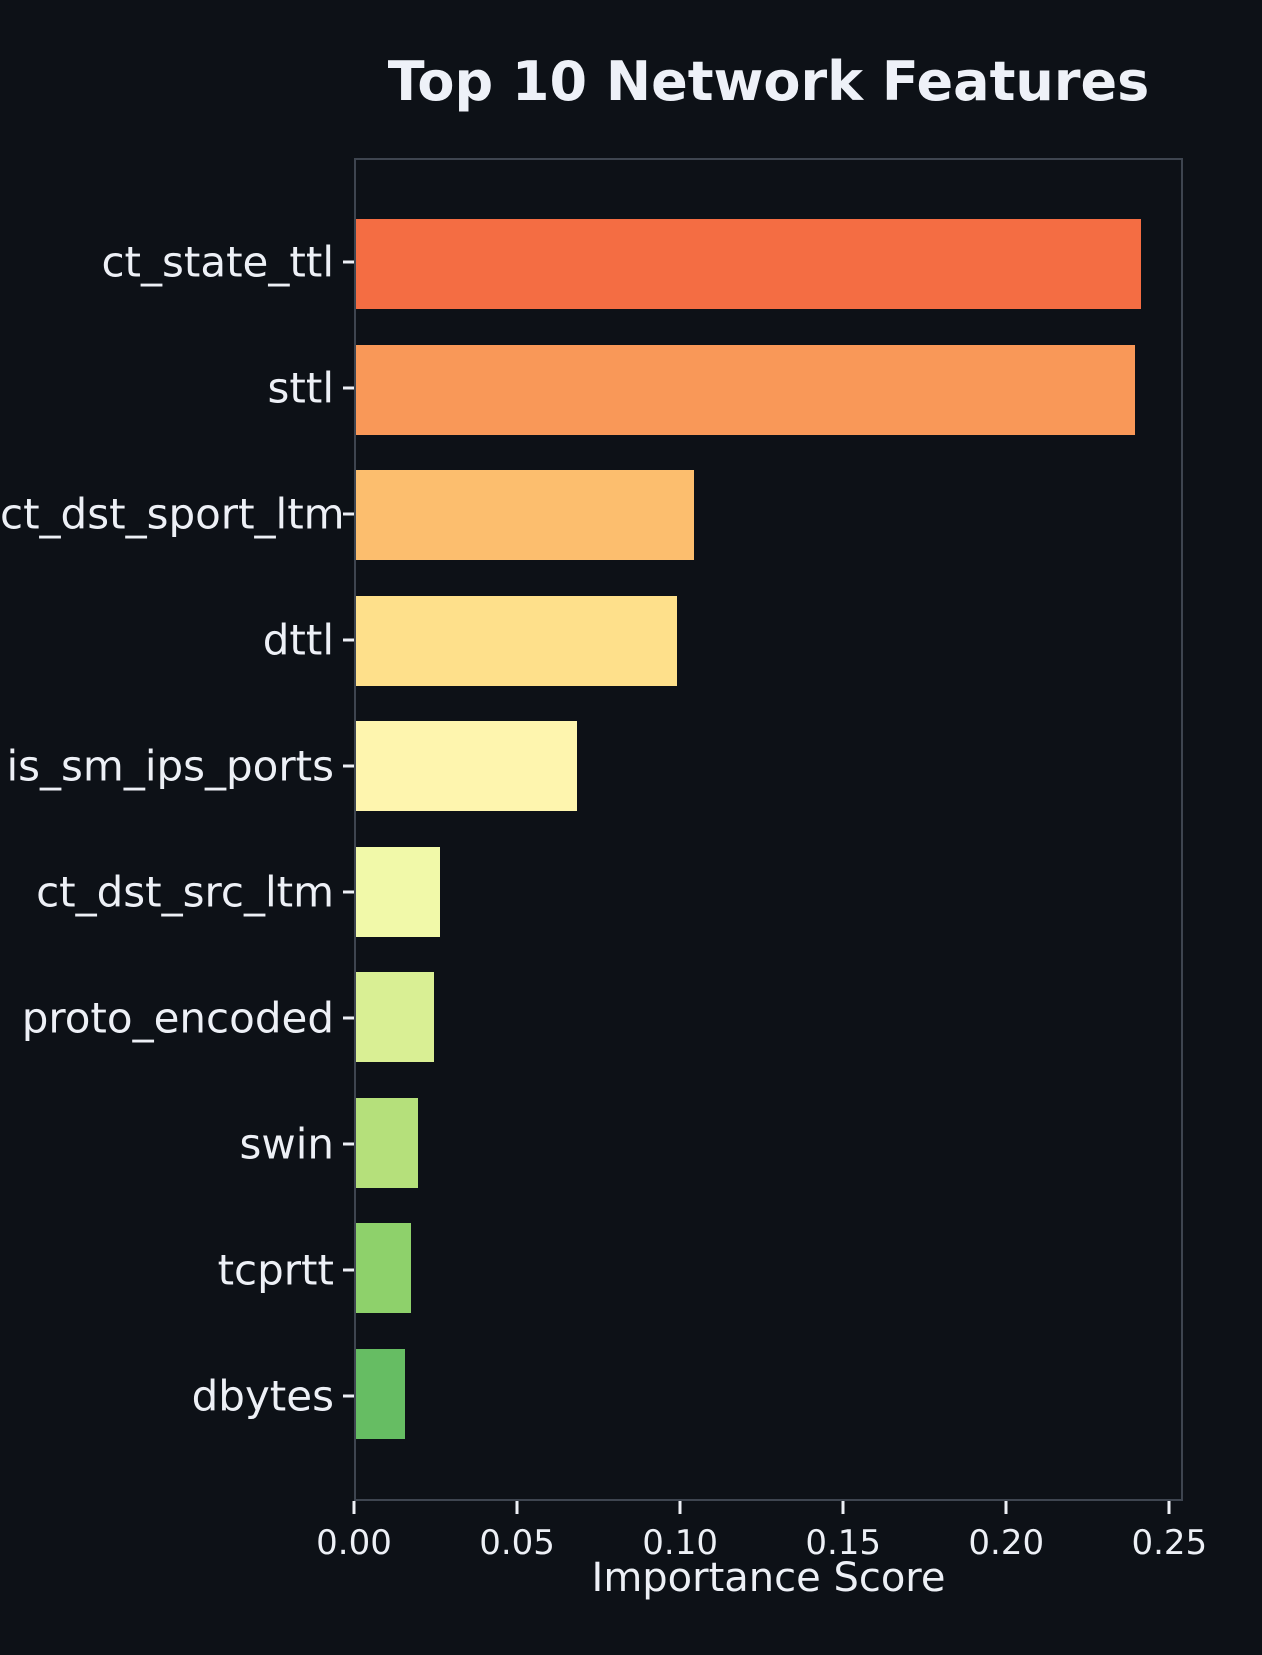 The image size is (1262, 1655). I want to click on y-tick-label: tcprtt, so click(275, 1270).